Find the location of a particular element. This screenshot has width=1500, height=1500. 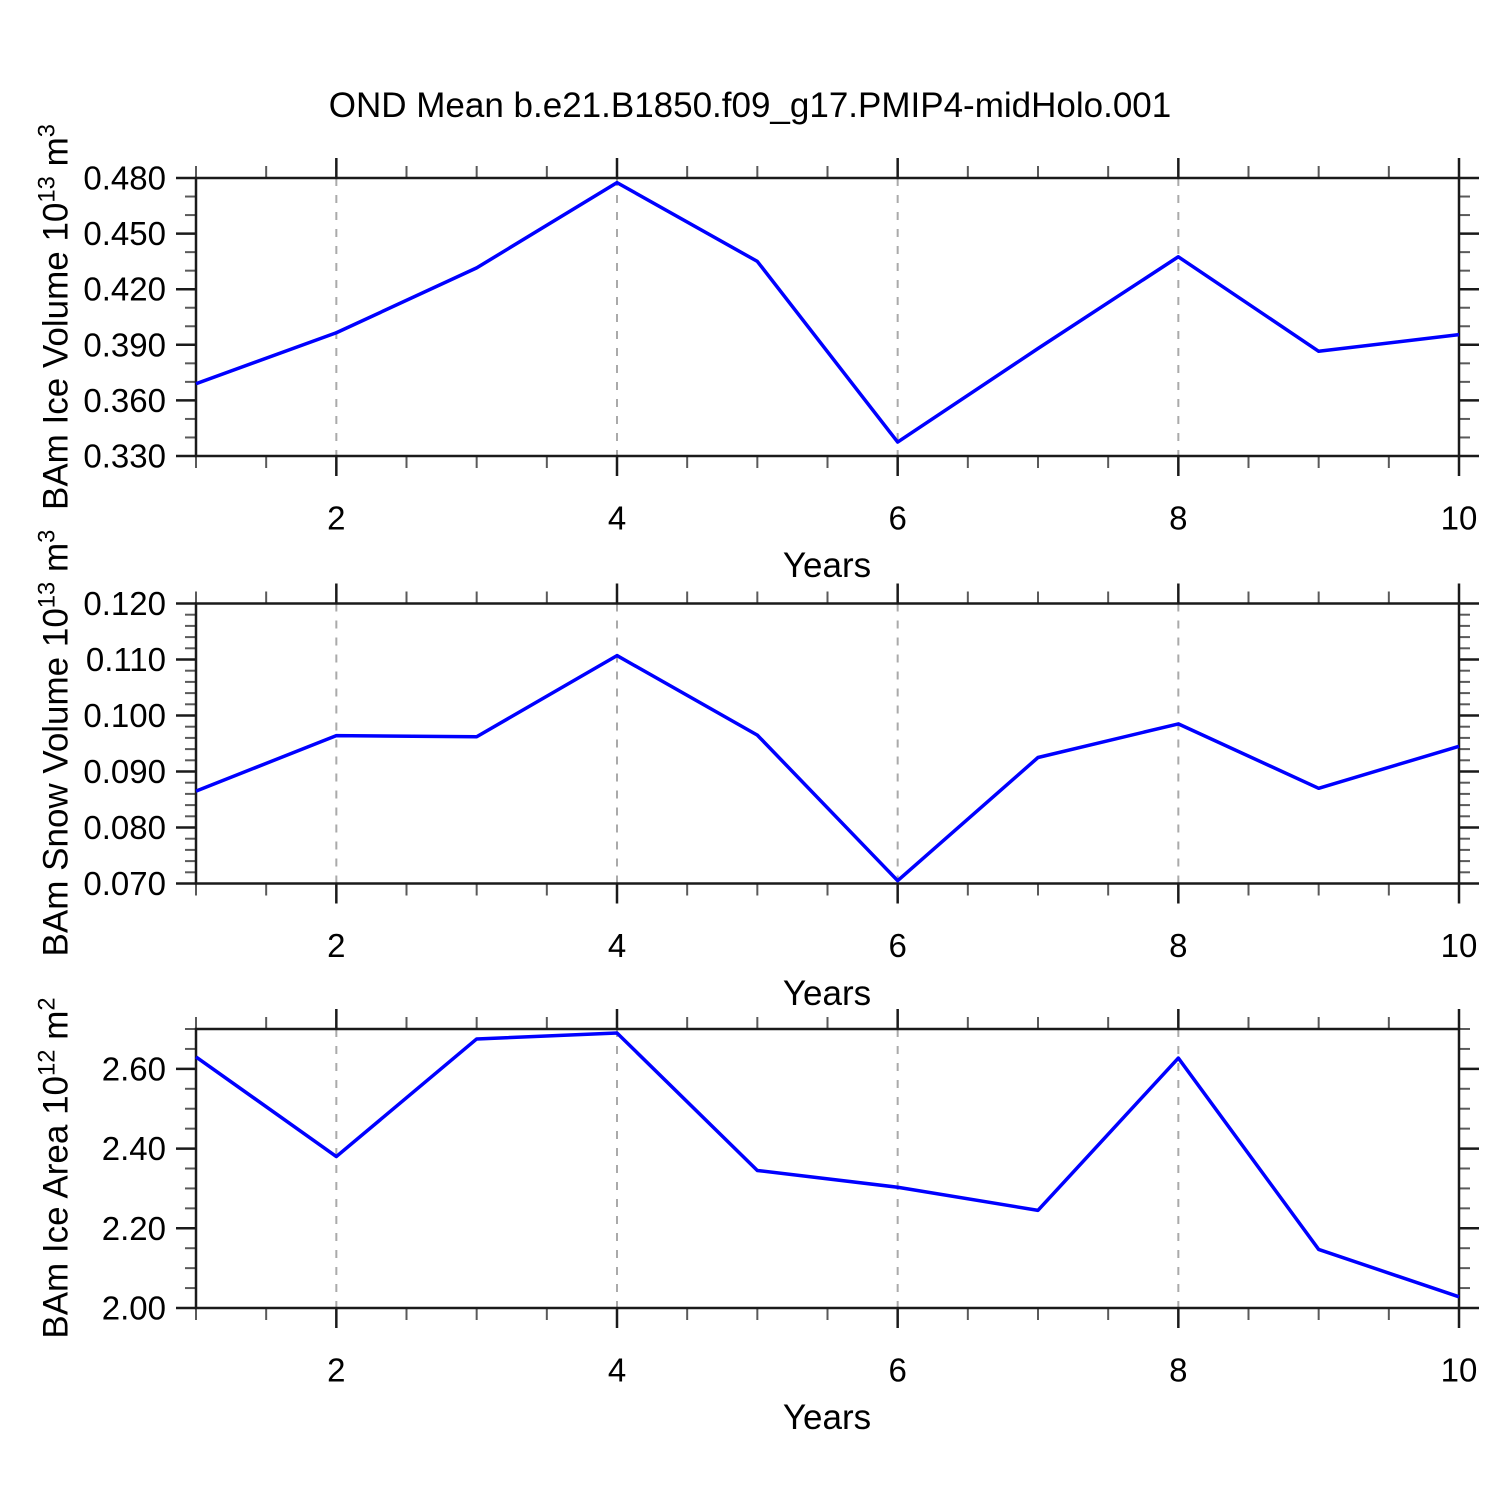

y-tick-label: 2.20 is located at coordinates (134, 1228).